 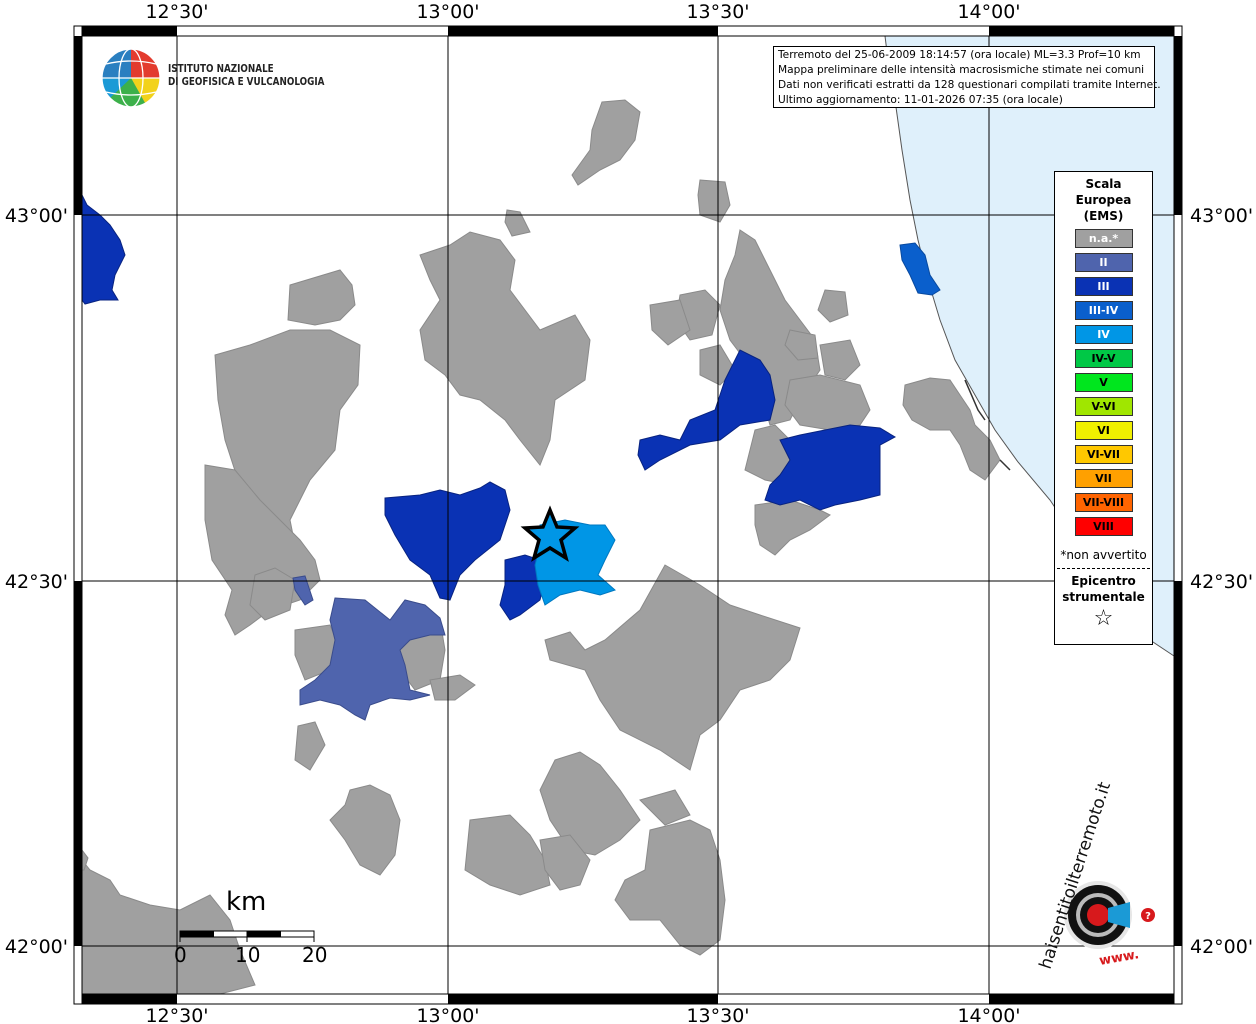 What do you see at coordinates (246, 902) in the screenshot?
I see `scale-unit: km` at bounding box center [246, 902].